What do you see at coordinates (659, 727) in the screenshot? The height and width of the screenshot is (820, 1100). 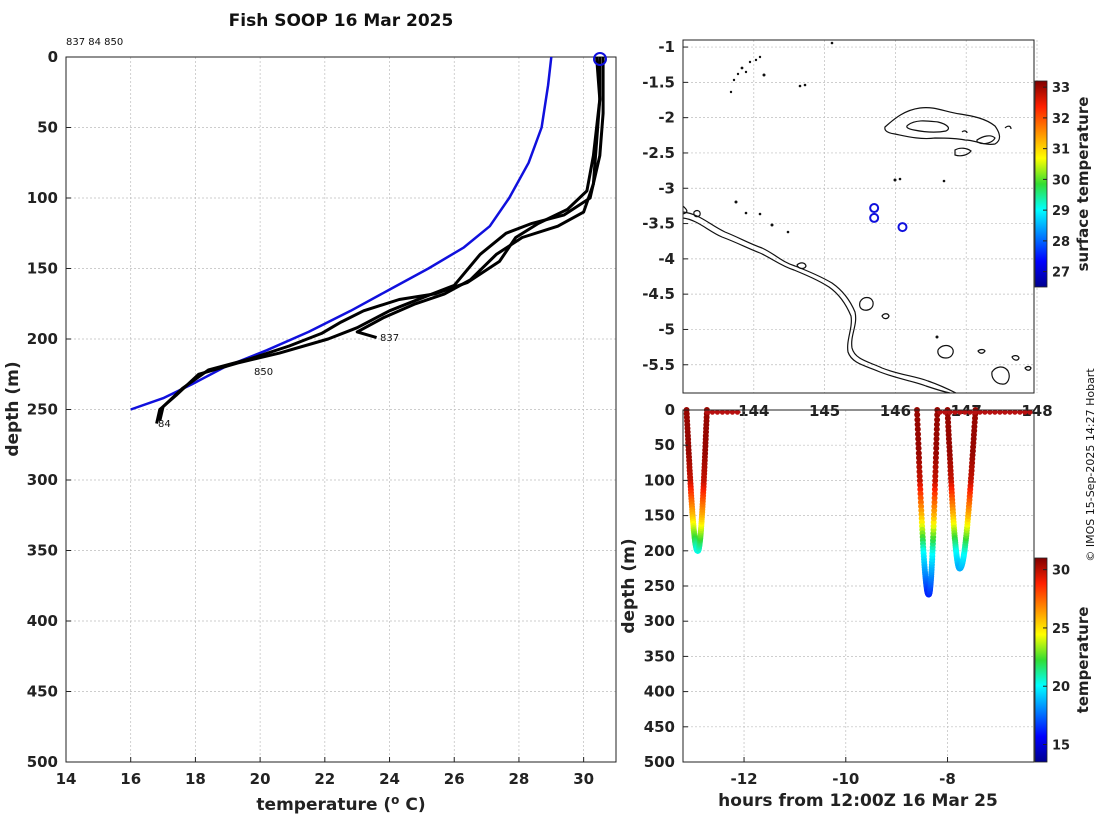 I see `td-y-tick-label: 450` at bounding box center [659, 727].